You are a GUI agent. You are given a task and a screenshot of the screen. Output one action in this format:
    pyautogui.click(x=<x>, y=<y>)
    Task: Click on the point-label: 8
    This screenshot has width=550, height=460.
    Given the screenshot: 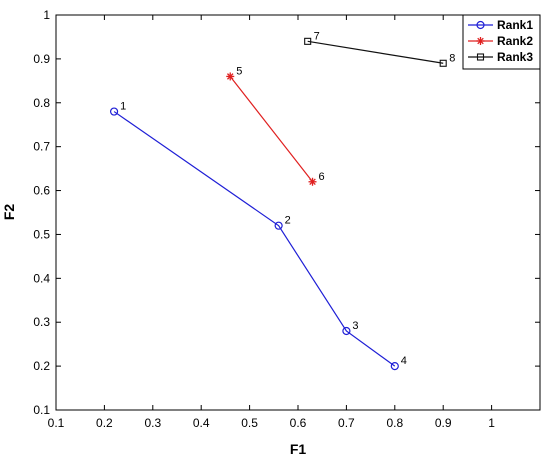 What is the action you would take?
    pyautogui.click(x=452, y=58)
    